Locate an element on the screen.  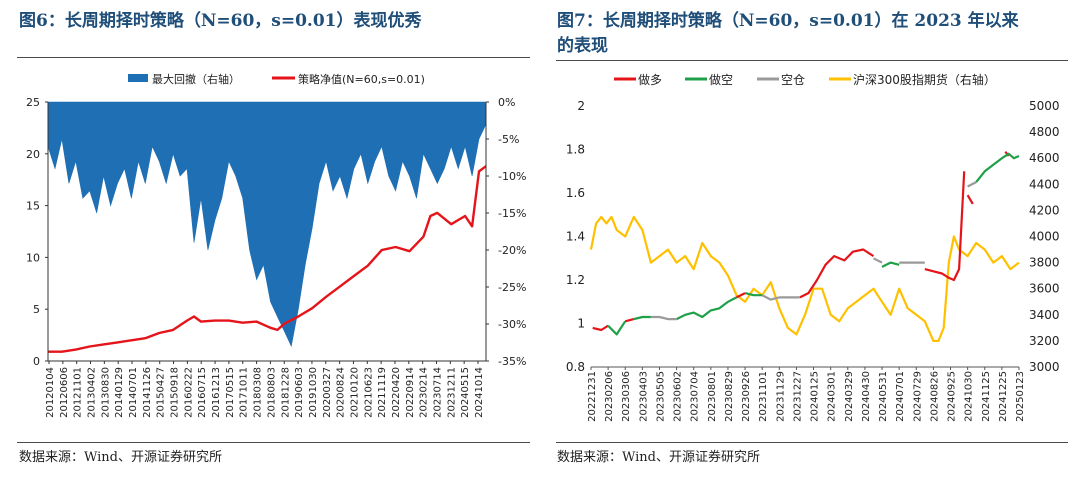
x-tick-label: 20160715 is located at coordinates (202, 392).